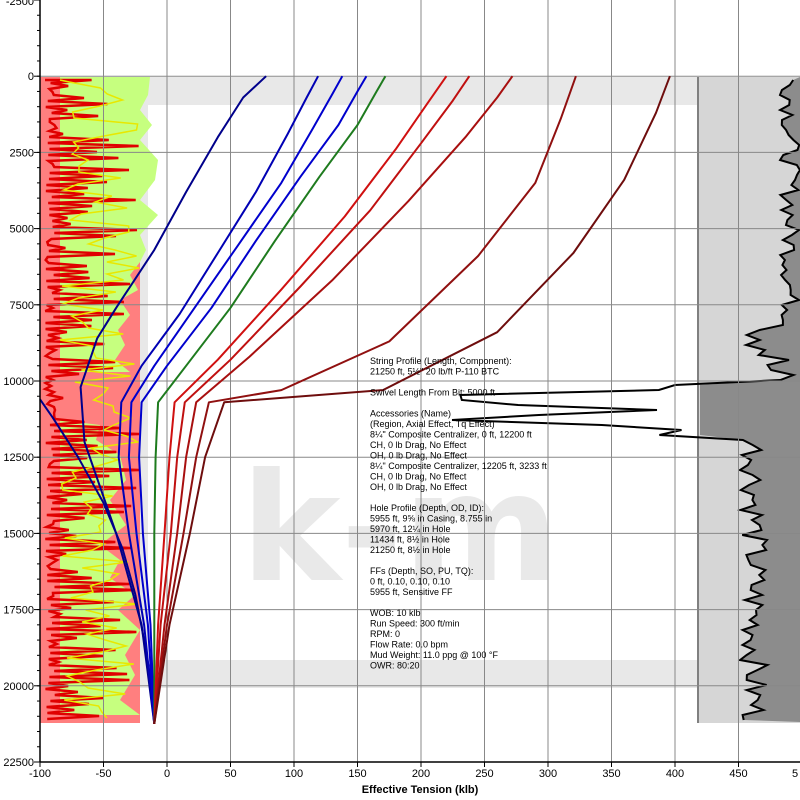  What do you see at coordinates (675, 774) in the screenshot?
I see `x-tick-label: 400` at bounding box center [675, 774].